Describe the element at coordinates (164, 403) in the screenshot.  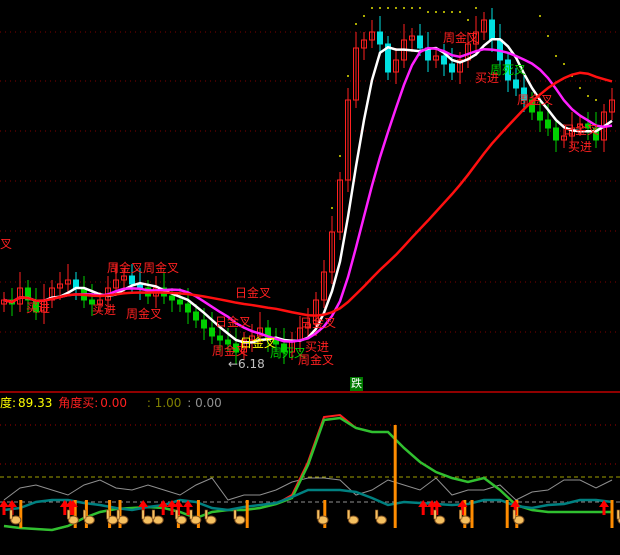
I see `ref1-value: : 1.00` at that location.